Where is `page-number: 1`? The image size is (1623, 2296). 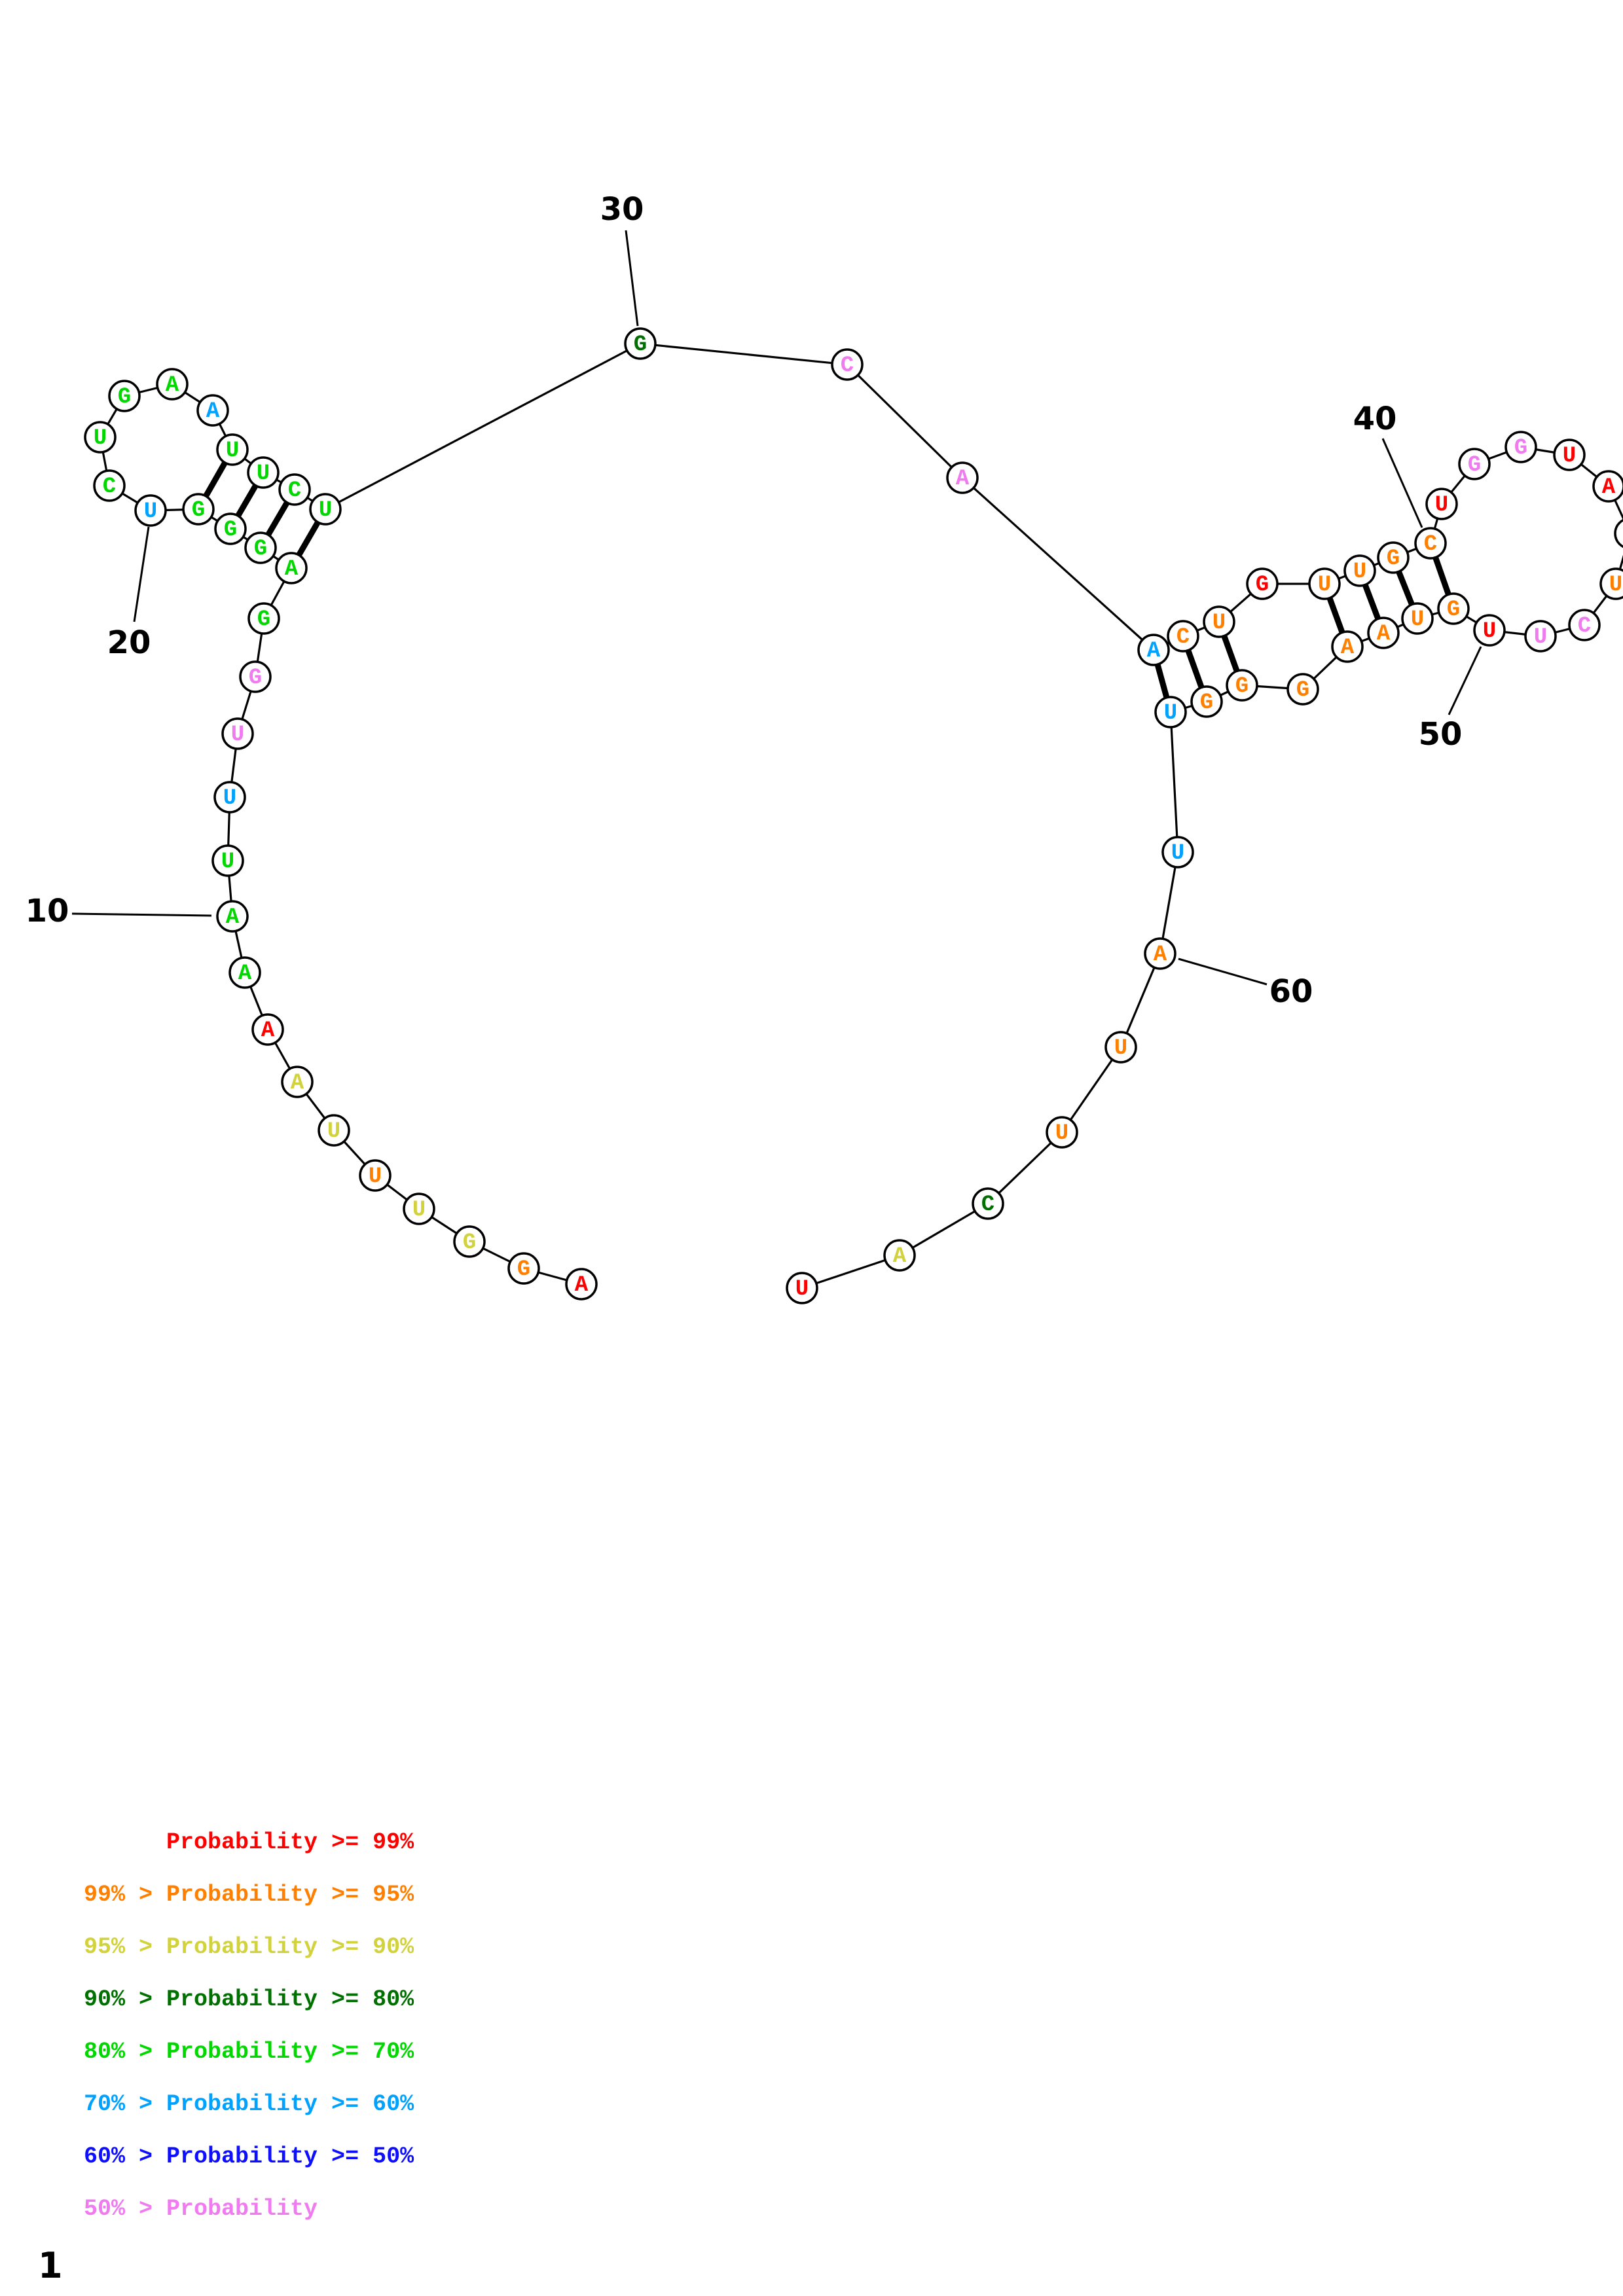 page-number: 1 is located at coordinates (50, 2265).